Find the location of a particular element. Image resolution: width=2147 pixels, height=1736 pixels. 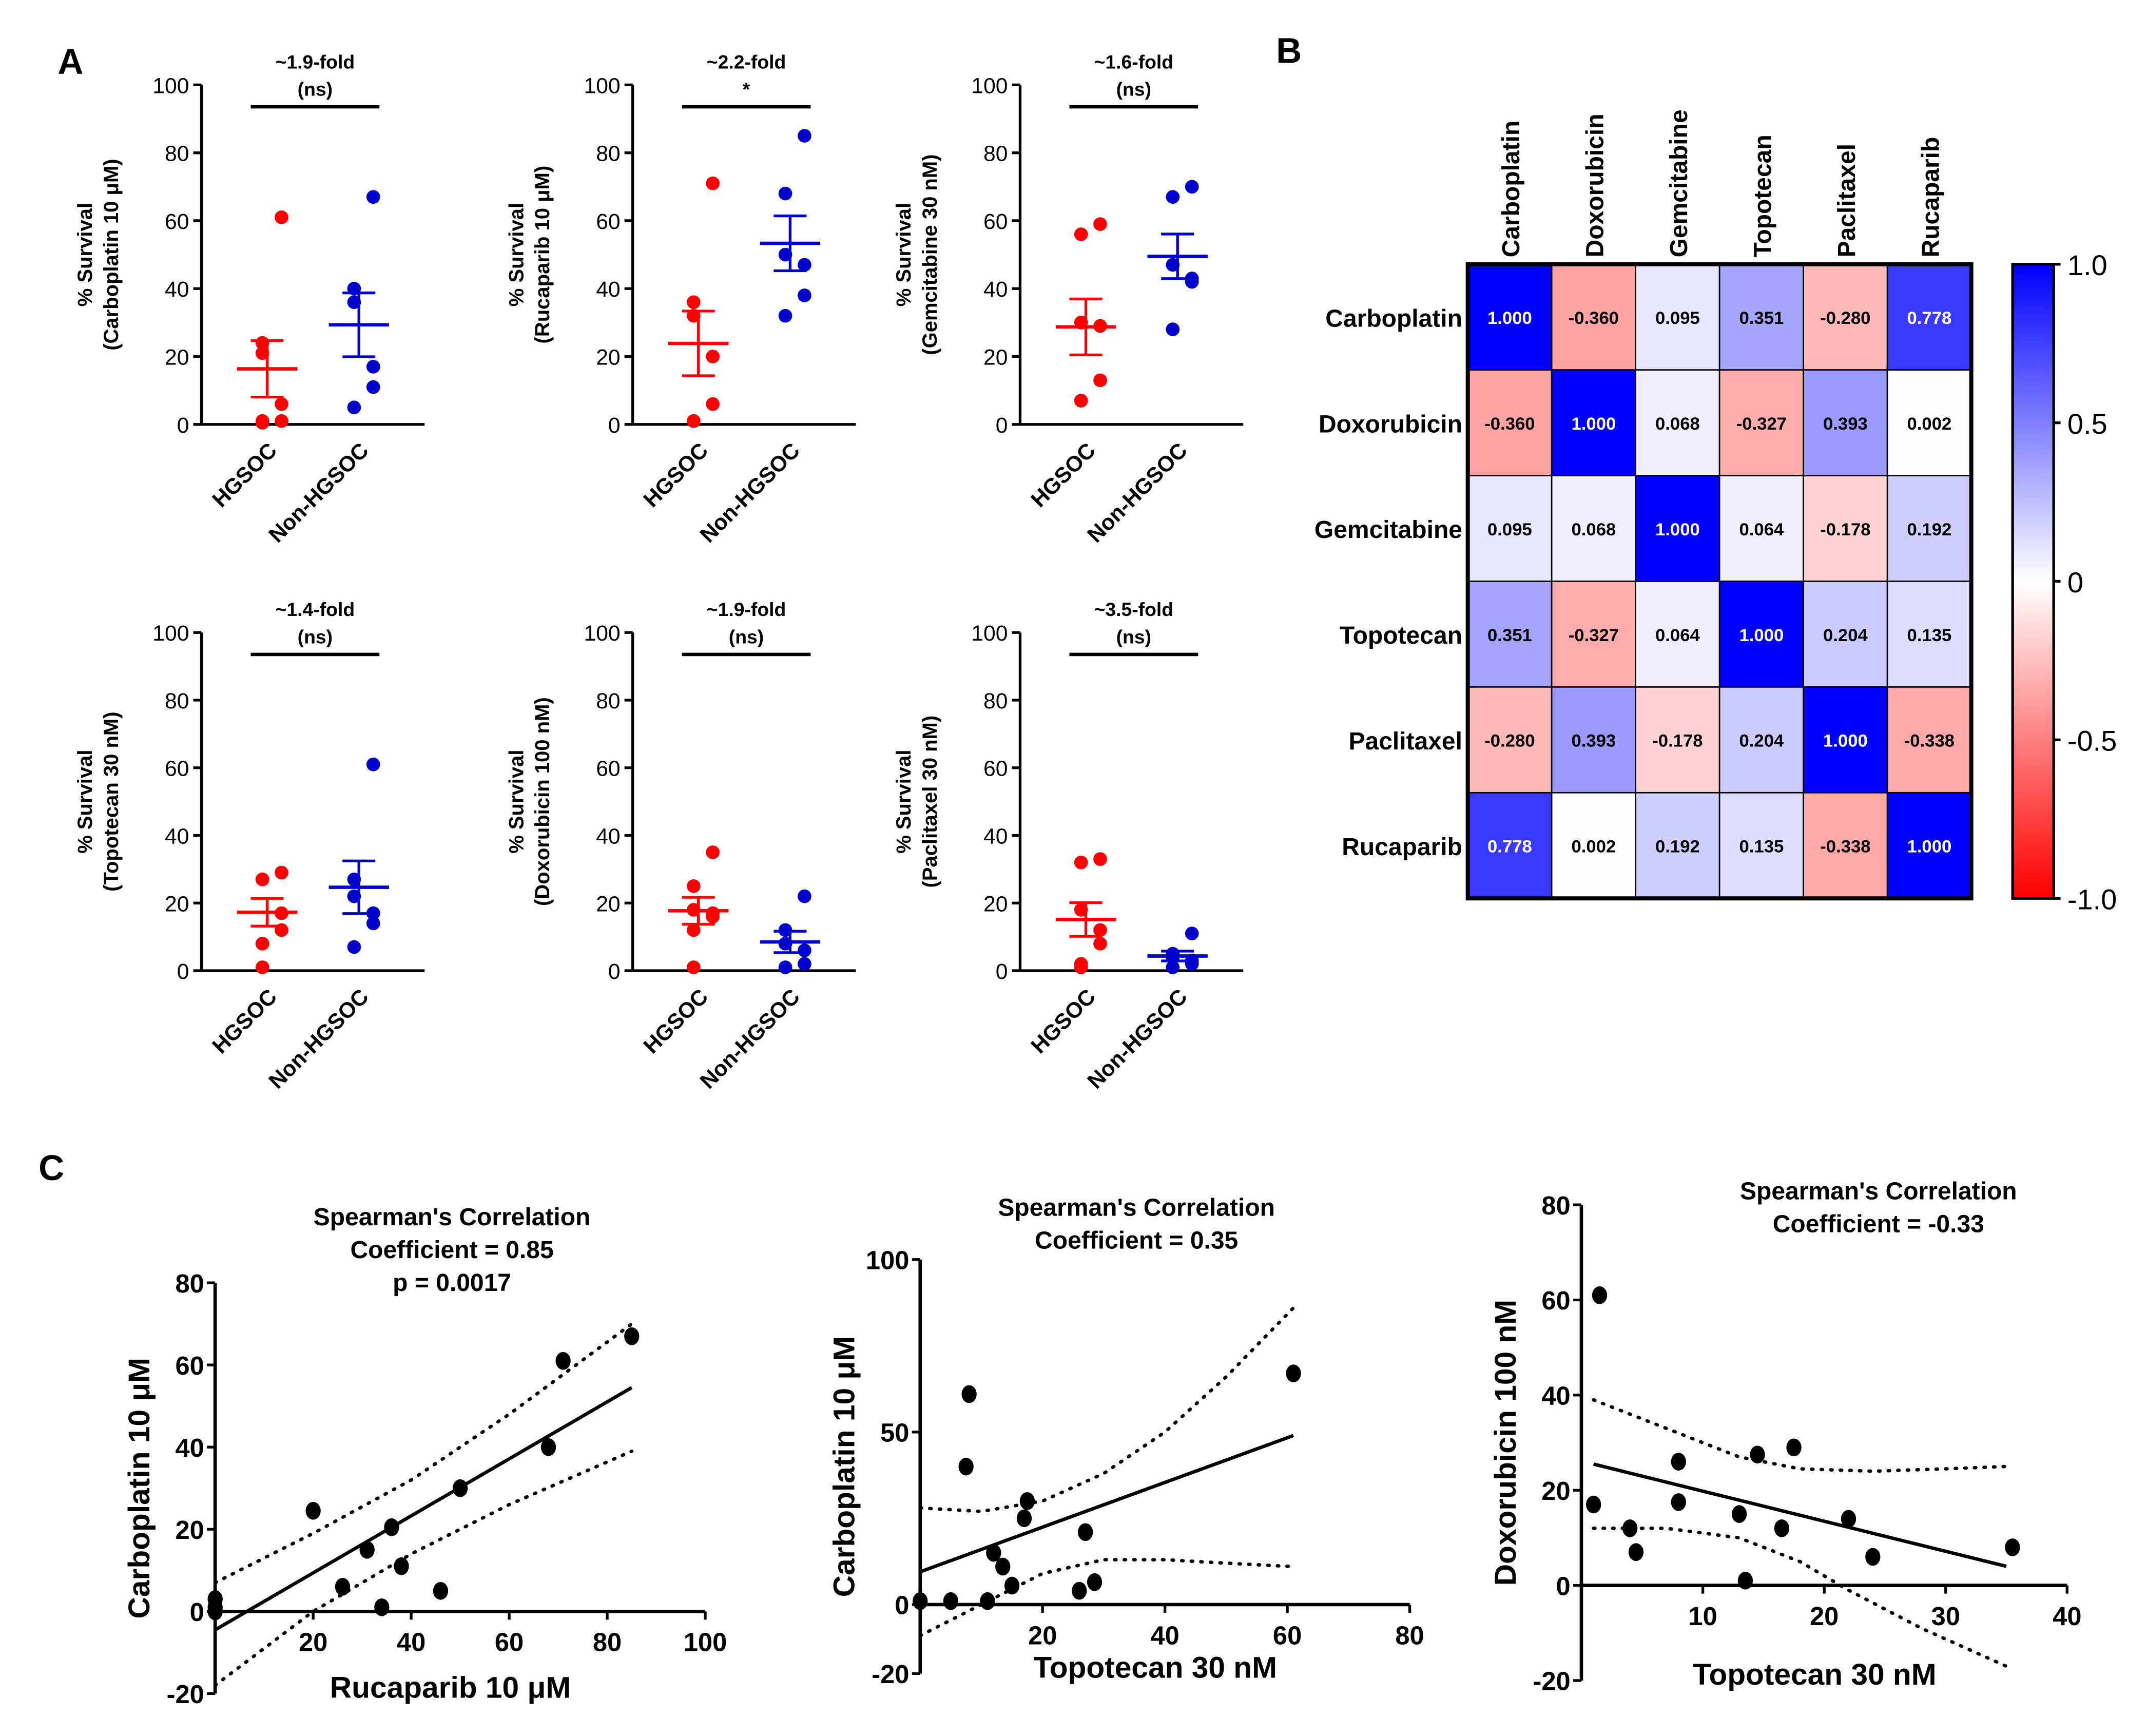

ylabel: (Rucaparib 10 μM) is located at coordinates (542, 255).